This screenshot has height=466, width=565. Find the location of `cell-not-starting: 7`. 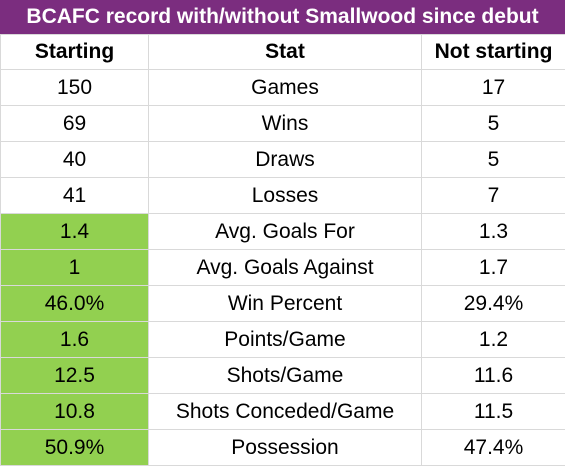

cell-not-starting: 7 is located at coordinates (493, 196).